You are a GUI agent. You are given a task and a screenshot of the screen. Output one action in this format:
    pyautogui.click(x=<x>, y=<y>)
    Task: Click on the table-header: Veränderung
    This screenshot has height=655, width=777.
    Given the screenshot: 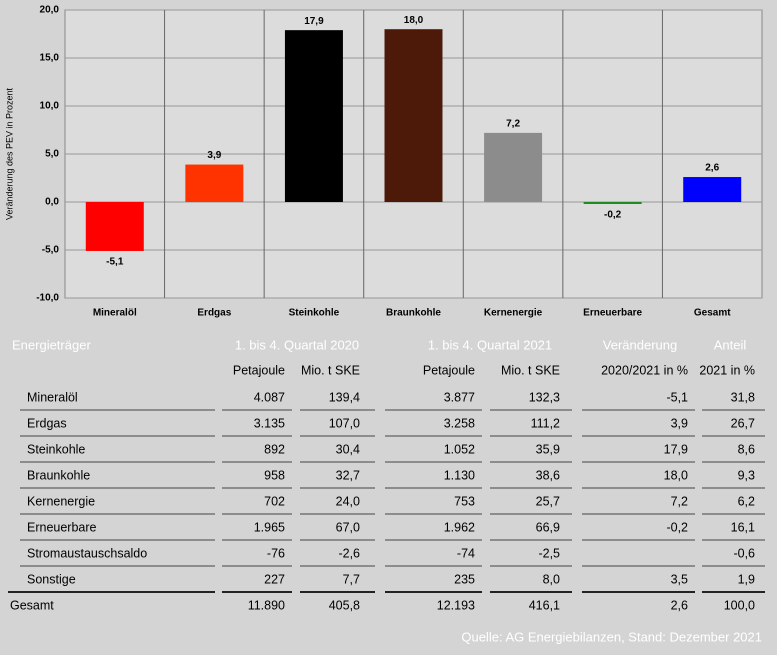 What is the action you would take?
    pyautogui.click(x=640, y=344)
    